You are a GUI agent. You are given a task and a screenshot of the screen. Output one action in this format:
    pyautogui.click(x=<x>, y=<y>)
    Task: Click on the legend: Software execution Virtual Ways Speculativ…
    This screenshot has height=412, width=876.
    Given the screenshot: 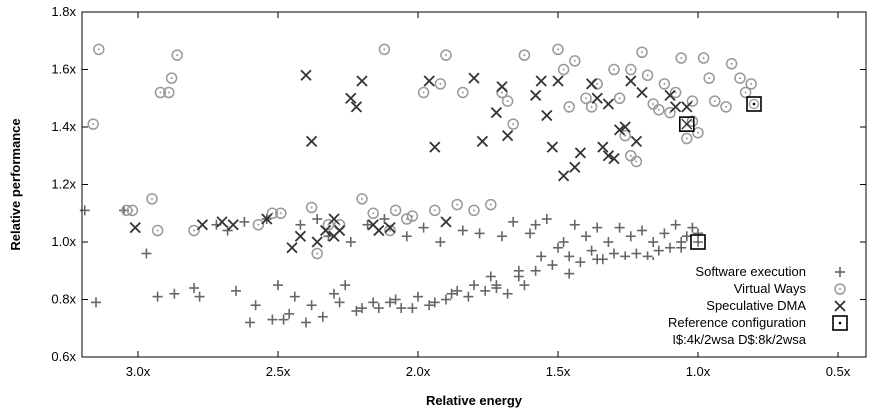 What is the action you would take?
    pyautogui.click(x=738, y=306)
    